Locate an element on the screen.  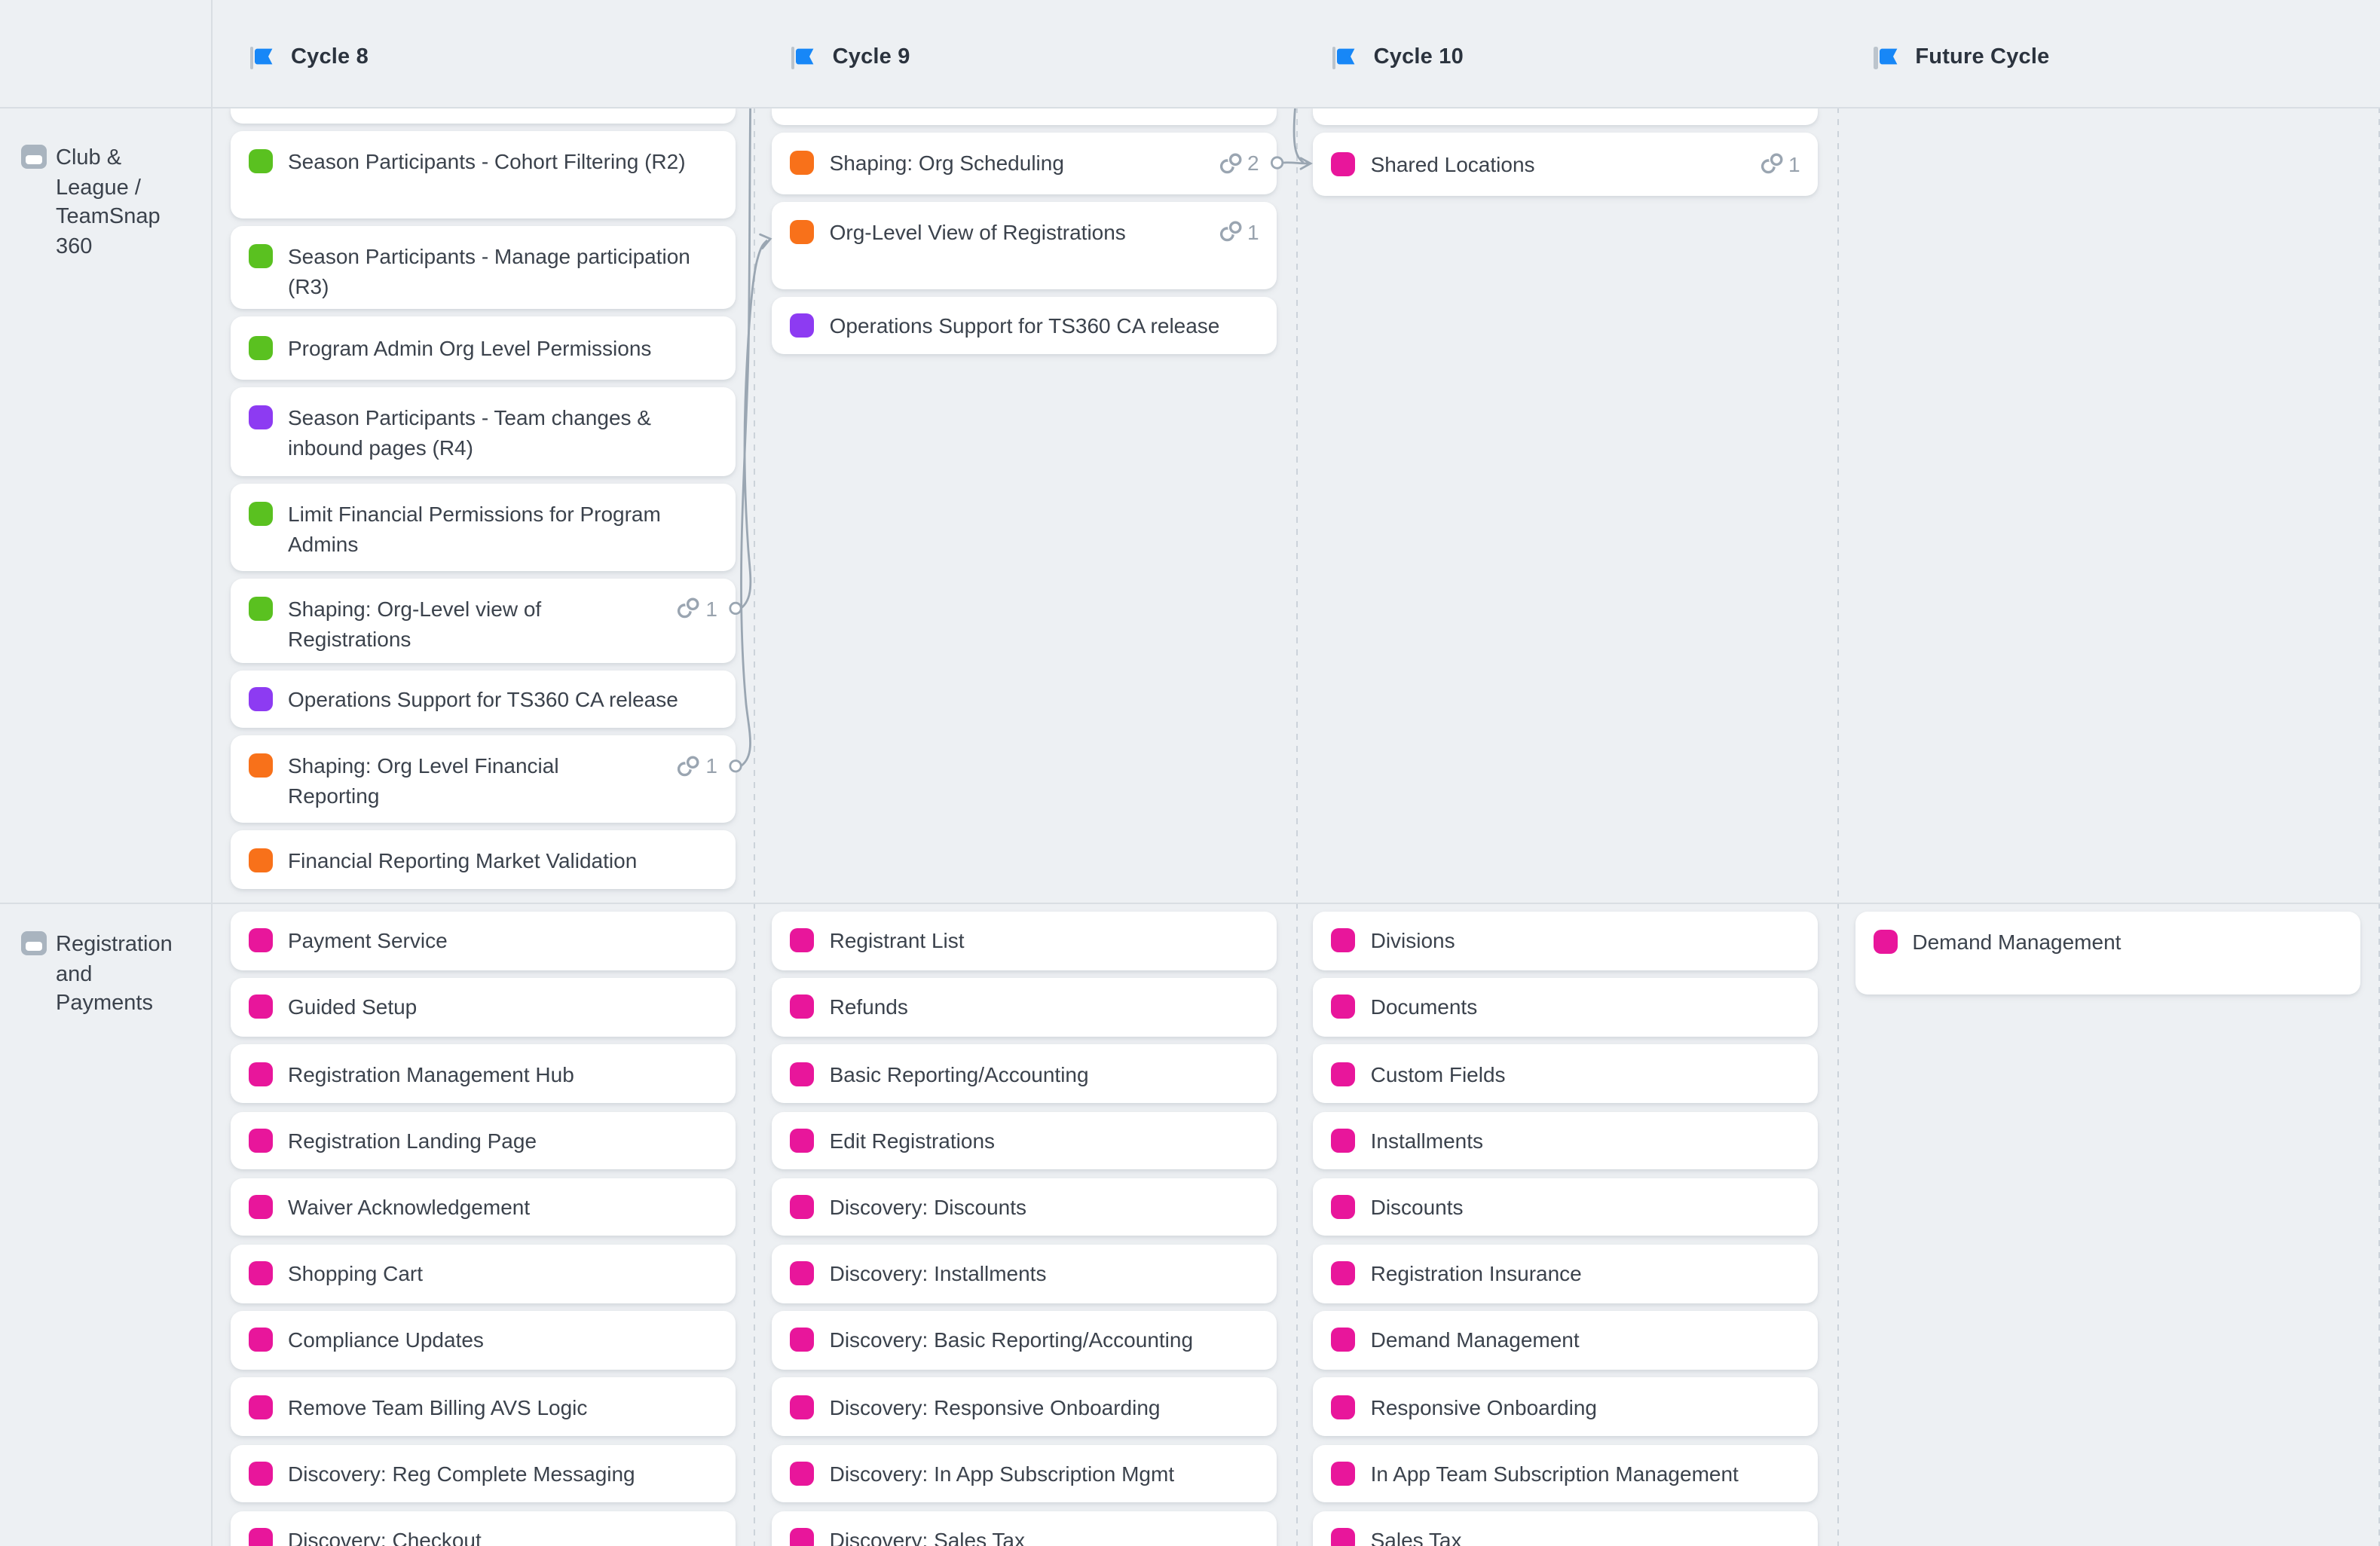
card: Discovery: Checkout is located at coordinates (483, 1528).